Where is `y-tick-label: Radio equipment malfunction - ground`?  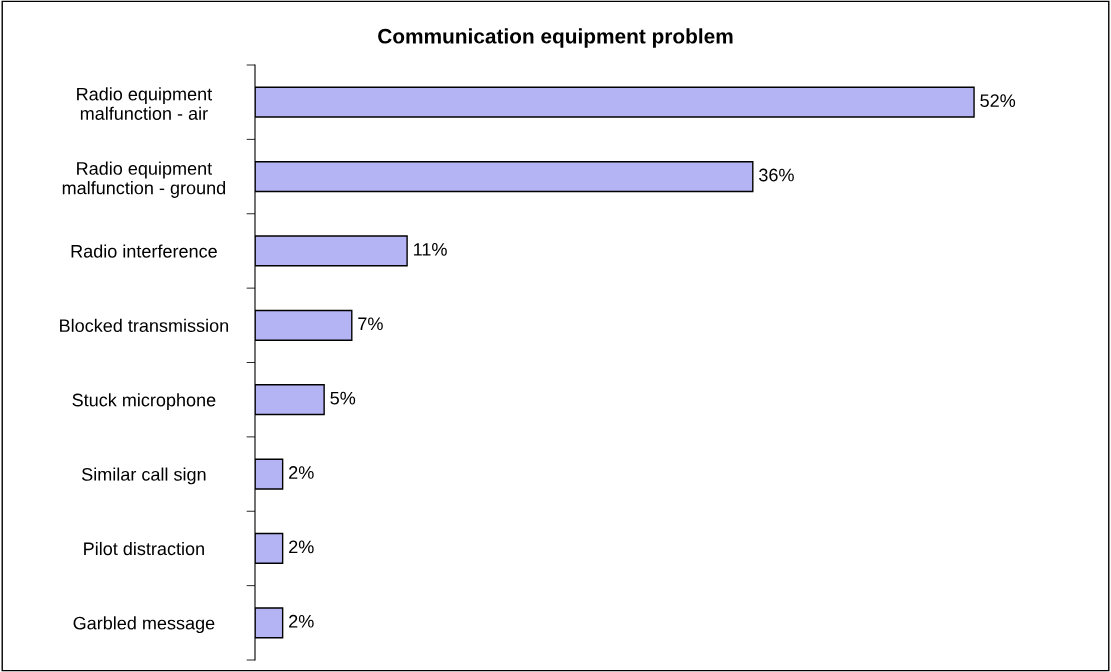 y-tick-label: Radio equipment malfunction - ground is located at coordinates (144, 179).